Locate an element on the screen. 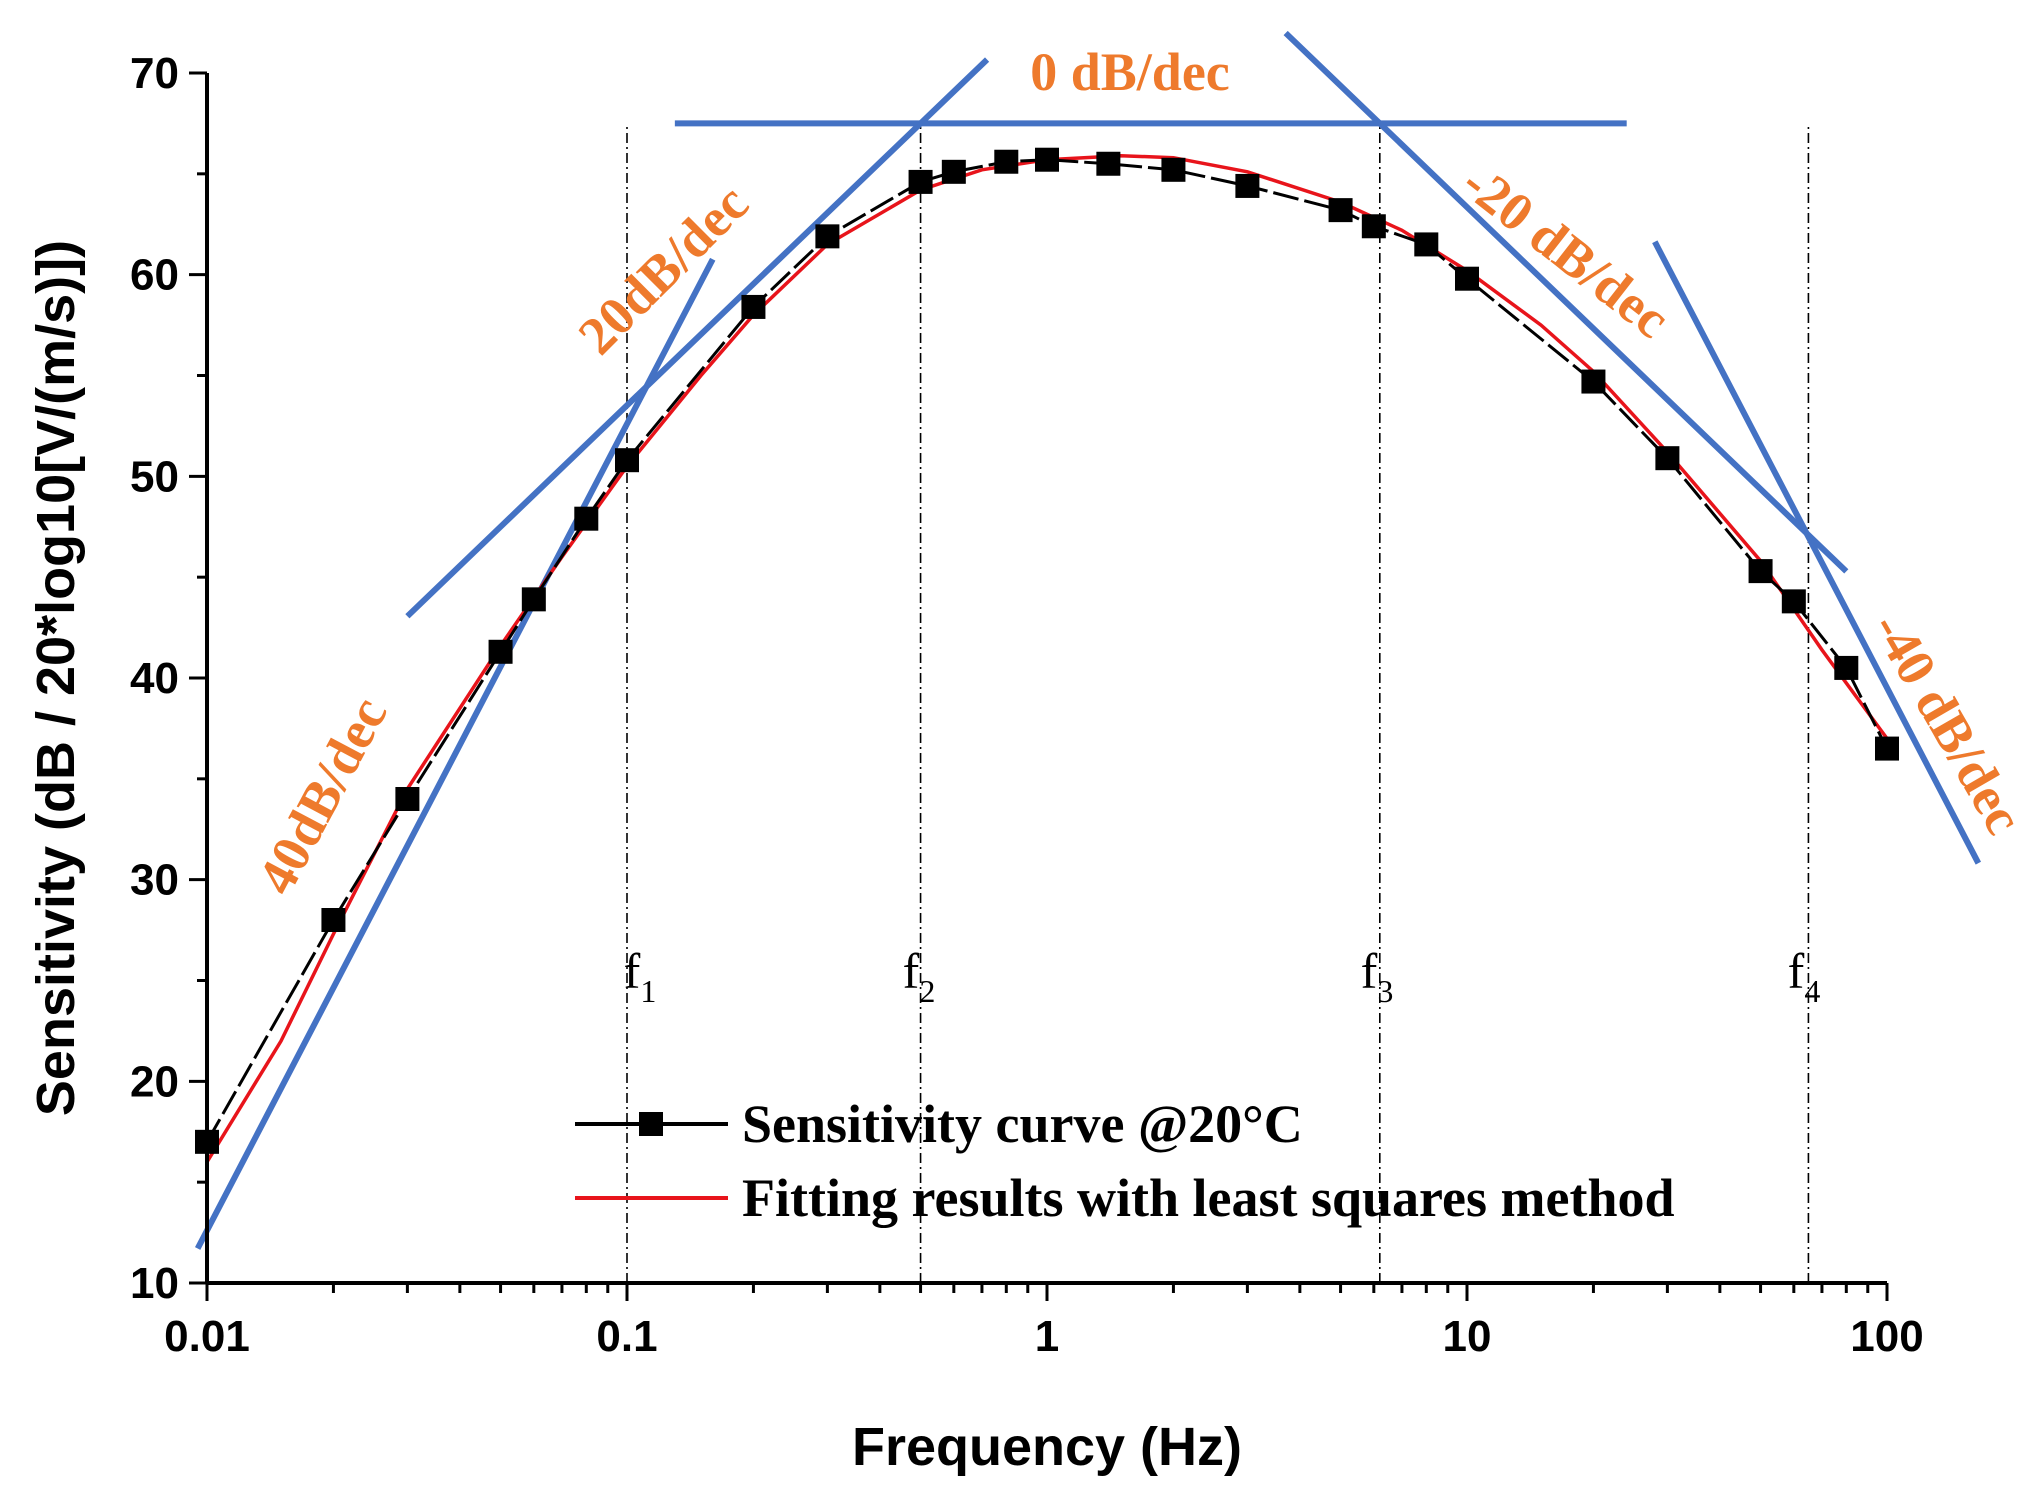 This screenshot has width=2044, height=1505. y-tick-label: 30 is located at coordinates (154, 880).